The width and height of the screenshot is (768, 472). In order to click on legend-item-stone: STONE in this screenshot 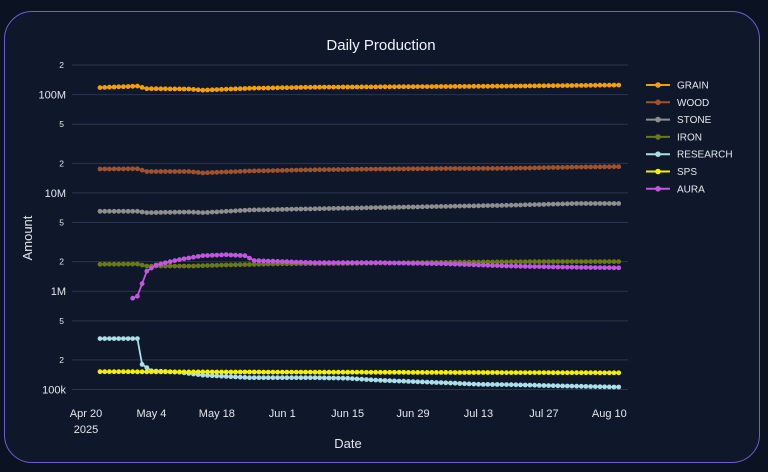, I will do `click(679, 120)`.